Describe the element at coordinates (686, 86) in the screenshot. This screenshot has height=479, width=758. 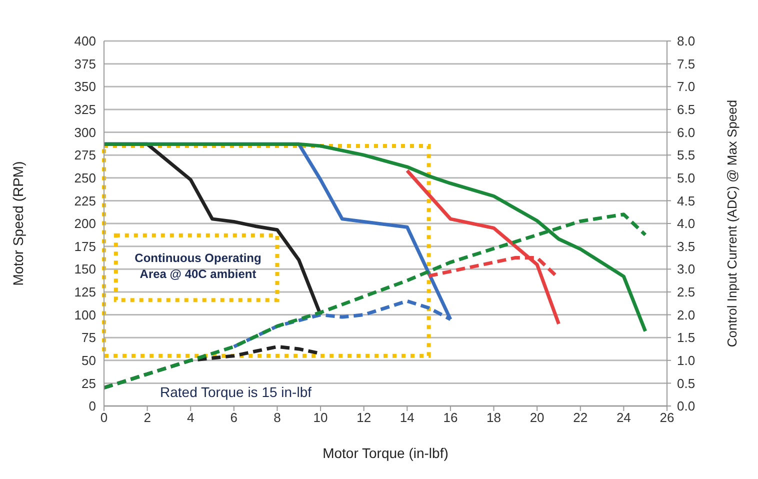
I see `y2-tick-label: 7.0` at that location.